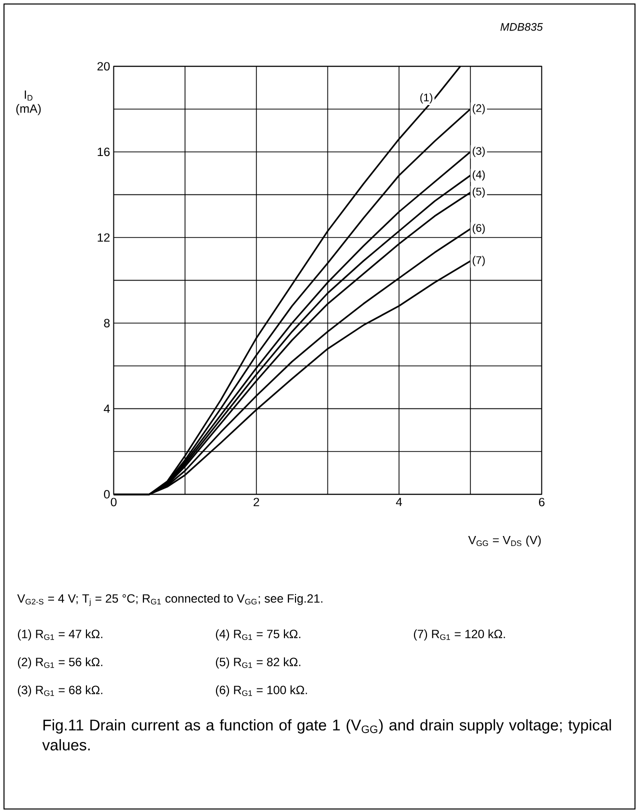 The height and width of the screenshot is (812, 639). Describe the element at coordinates (60, 635) in the screenshot. I see `text: (1) R$_{G1}$ = 47 kΩ.` at that location.